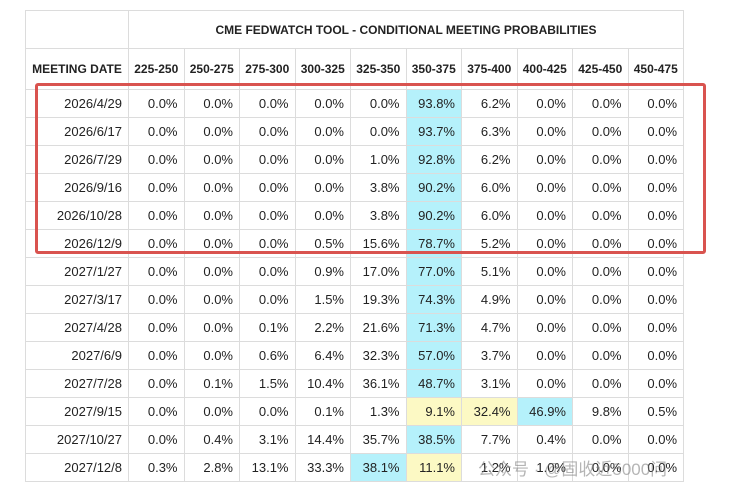 This screenshot has width=730, height=501. I want to click on probability-cell: 57.0%, so click(433, 355).